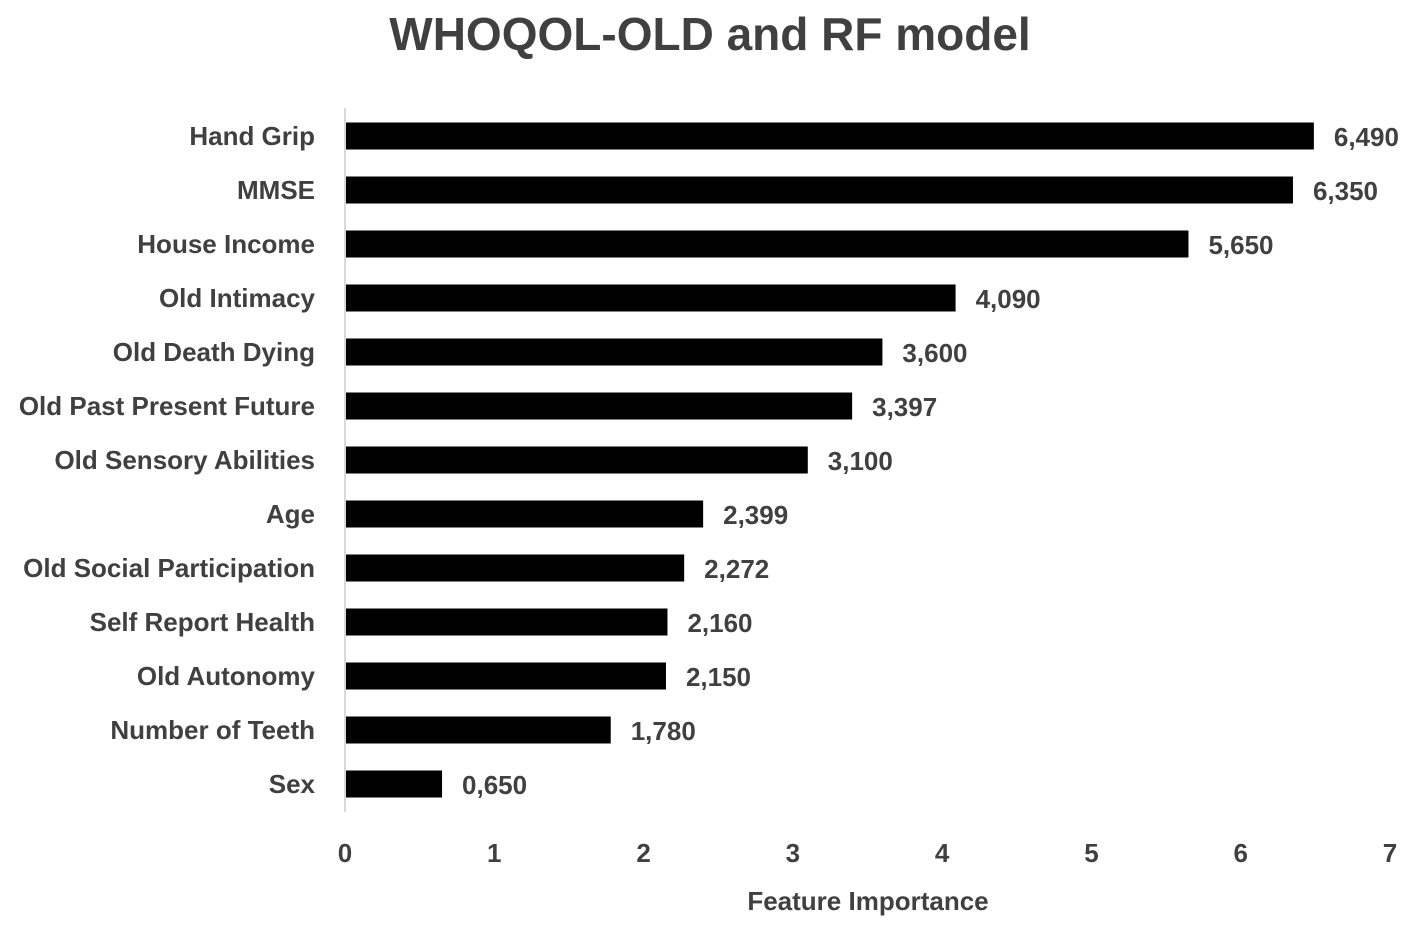  What do you see at coordinates (867, 853) in the screenshot?
I see `x-axis-ticks: 0 1 2 3 4 5 6 7` at bounding box center [867, 853].